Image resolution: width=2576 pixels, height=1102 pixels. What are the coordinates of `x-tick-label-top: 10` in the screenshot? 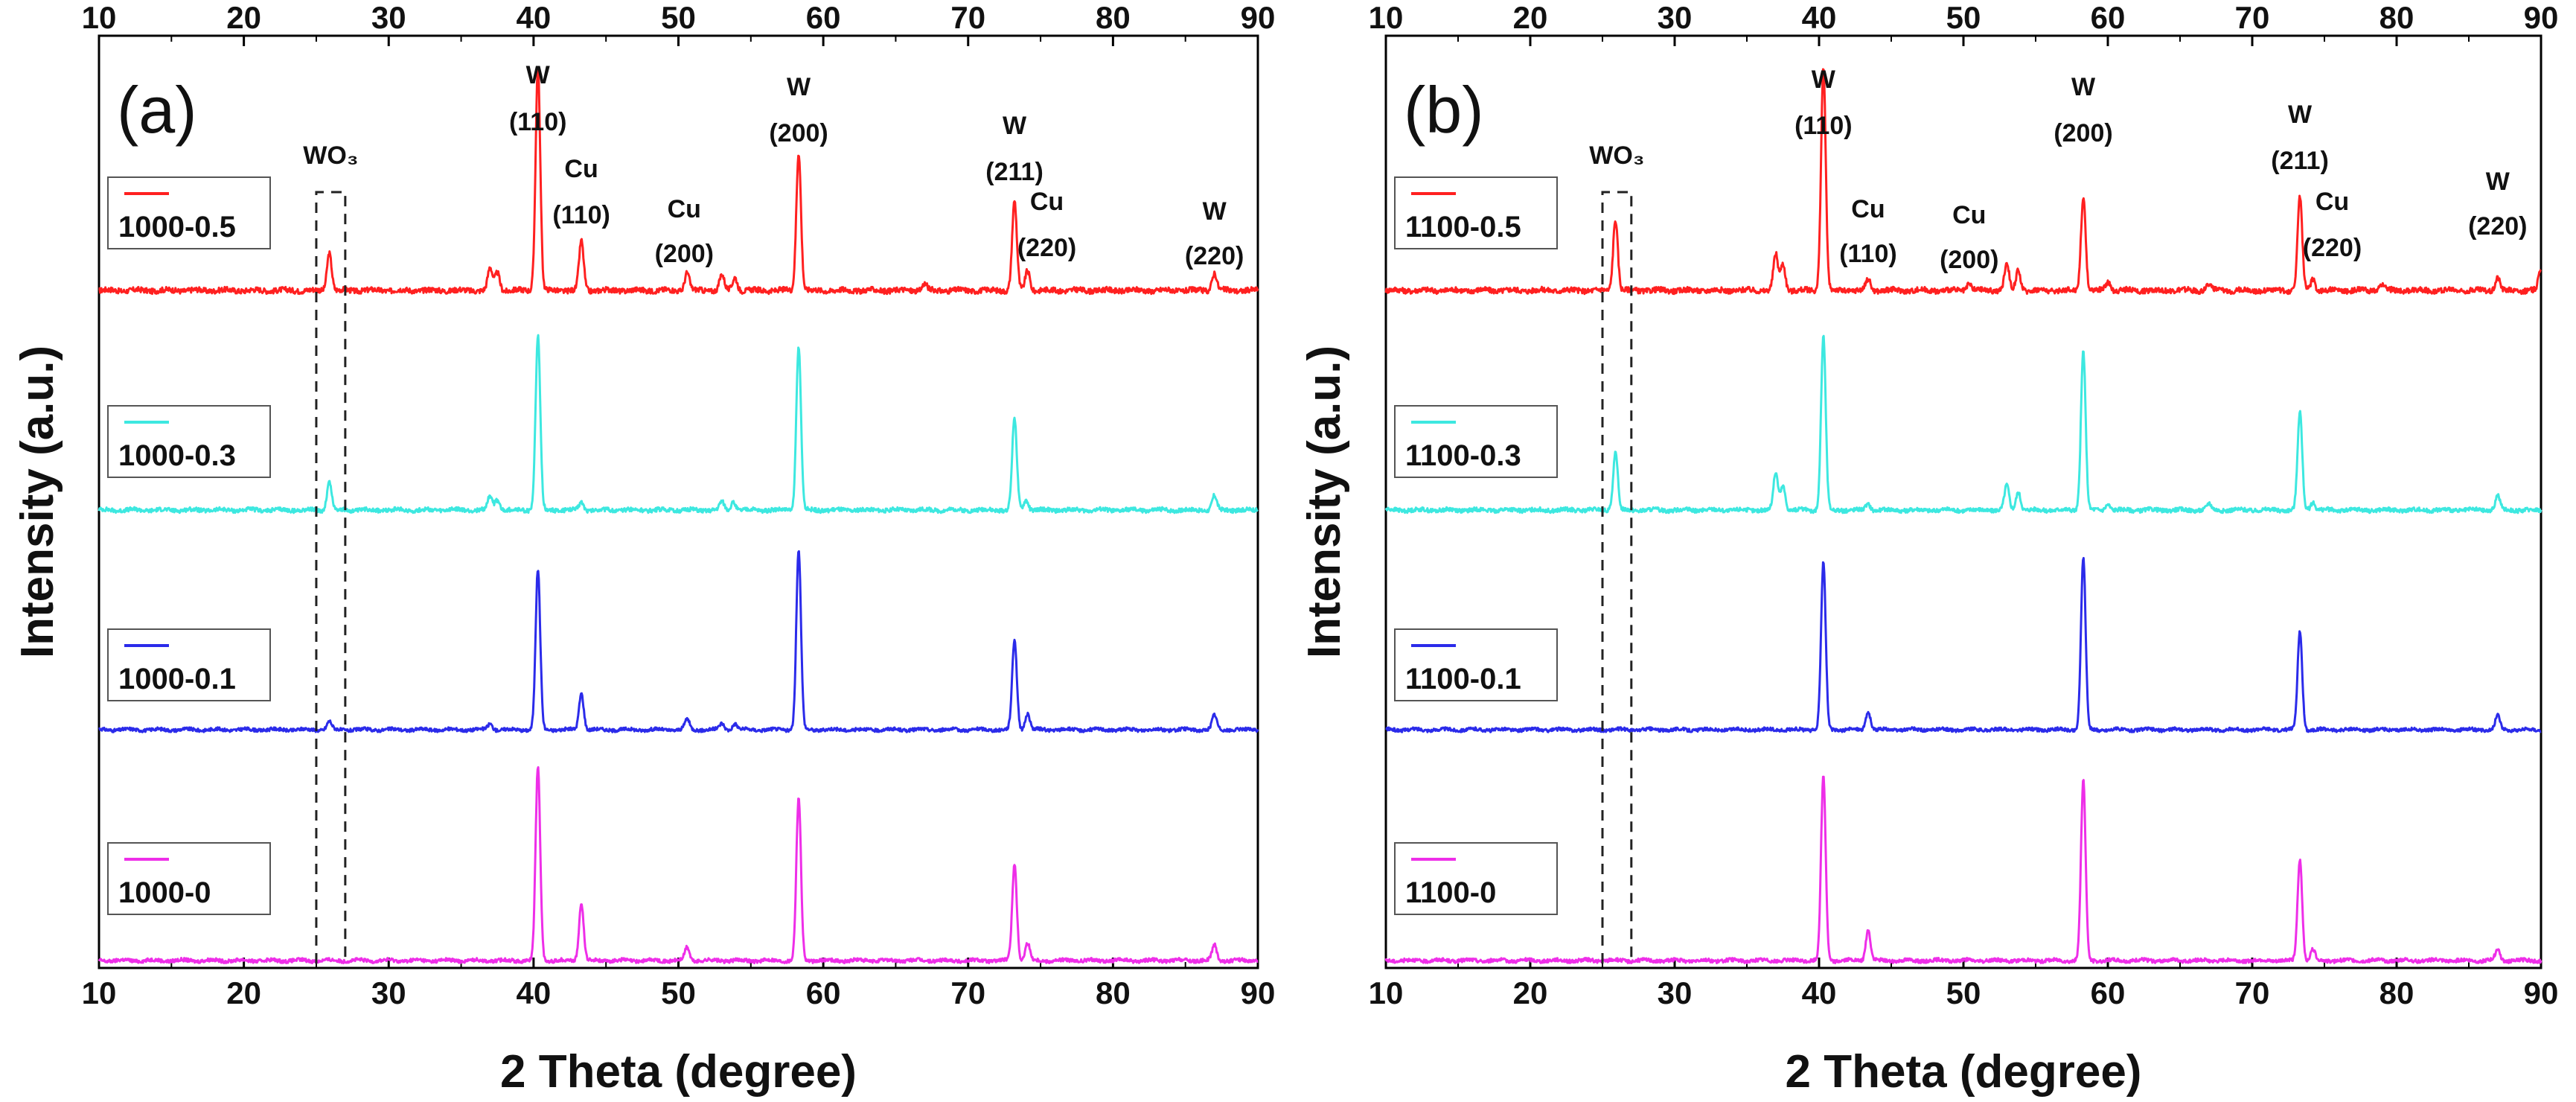 It's located at (100, 17).